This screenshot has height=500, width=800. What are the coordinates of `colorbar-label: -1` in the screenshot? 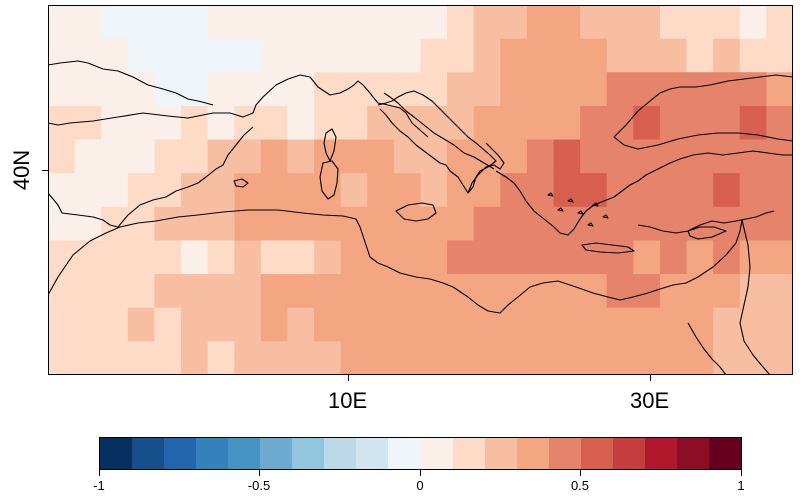 It's located at (99, 485).